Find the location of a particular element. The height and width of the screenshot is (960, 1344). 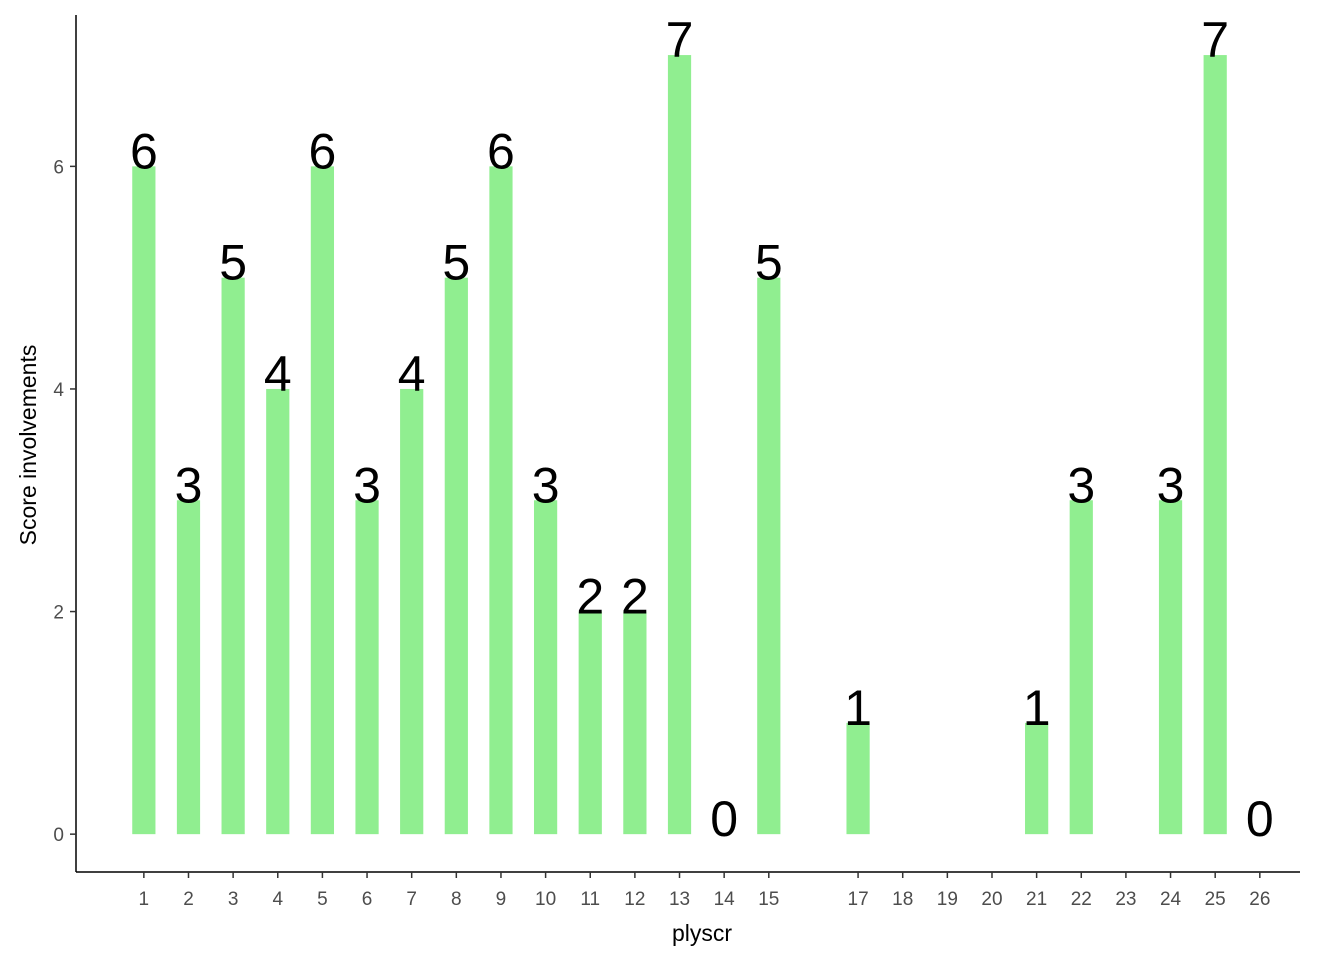

x-tick-label: 15 is located at coordinates (768, 899).